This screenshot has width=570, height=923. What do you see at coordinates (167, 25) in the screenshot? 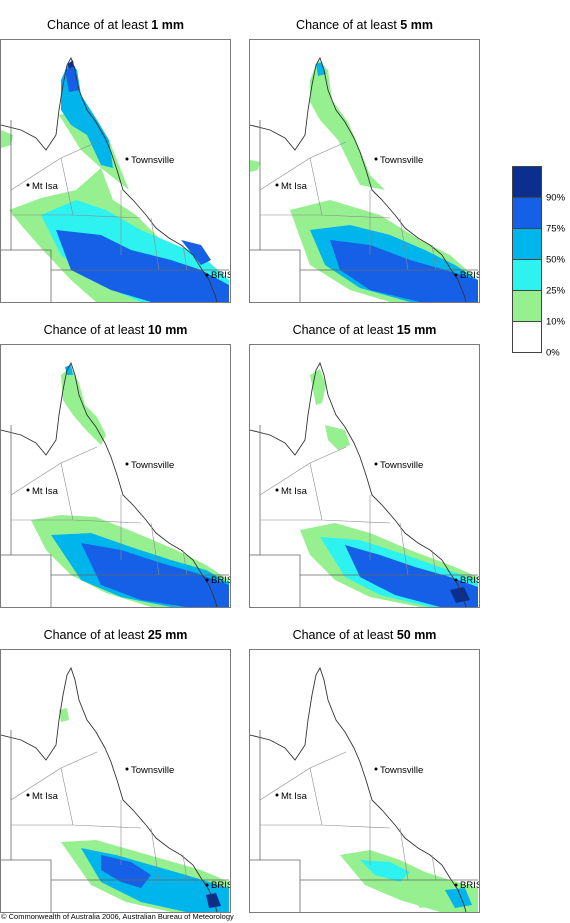
I see `panel-title-amount: 1 mm` at bounding box center [167, 25].